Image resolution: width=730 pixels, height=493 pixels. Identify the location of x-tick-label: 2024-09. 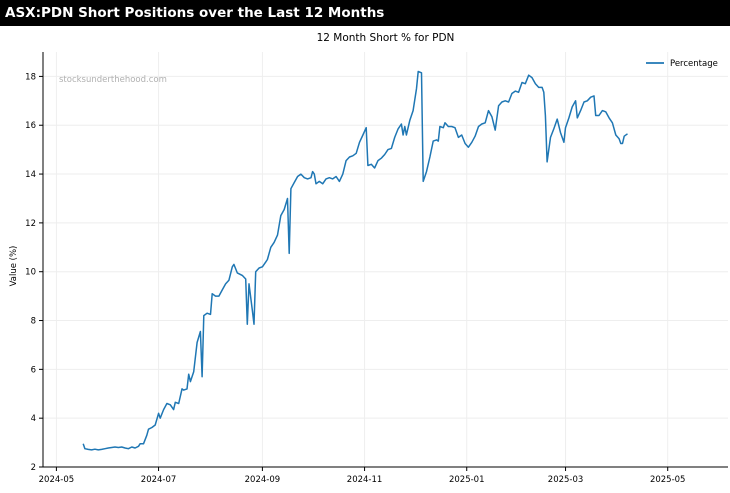
(263, 480).